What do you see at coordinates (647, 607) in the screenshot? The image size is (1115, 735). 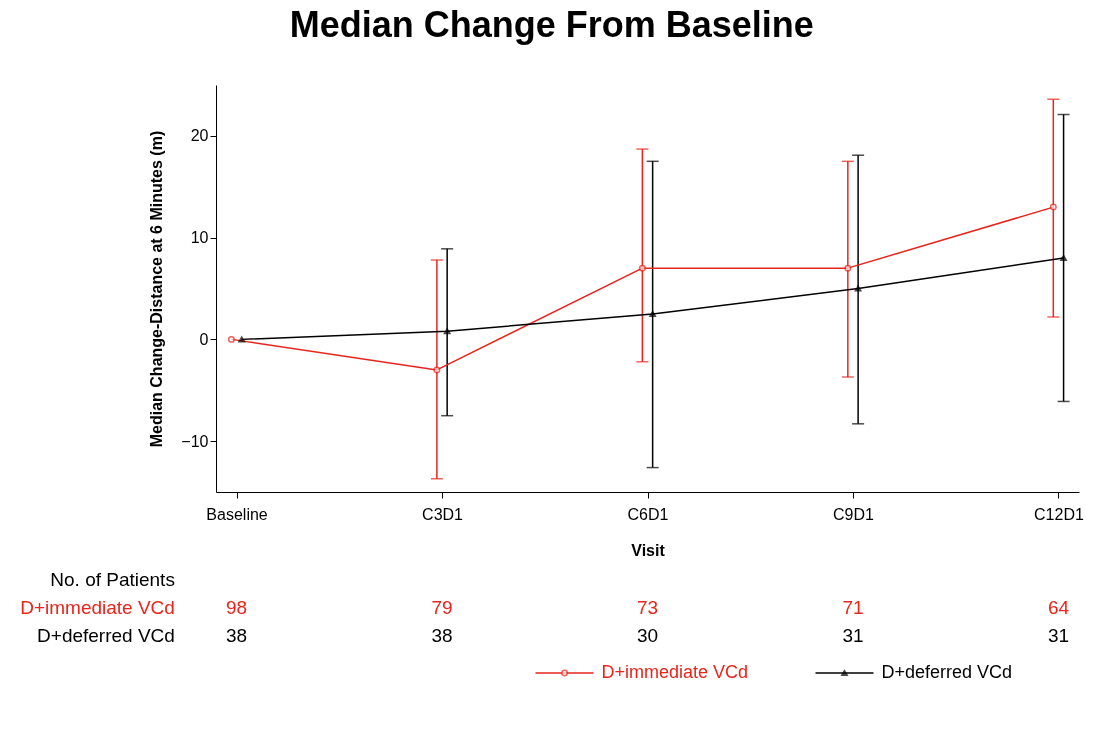 I see `text: 73` at bounding box center [647, 607].